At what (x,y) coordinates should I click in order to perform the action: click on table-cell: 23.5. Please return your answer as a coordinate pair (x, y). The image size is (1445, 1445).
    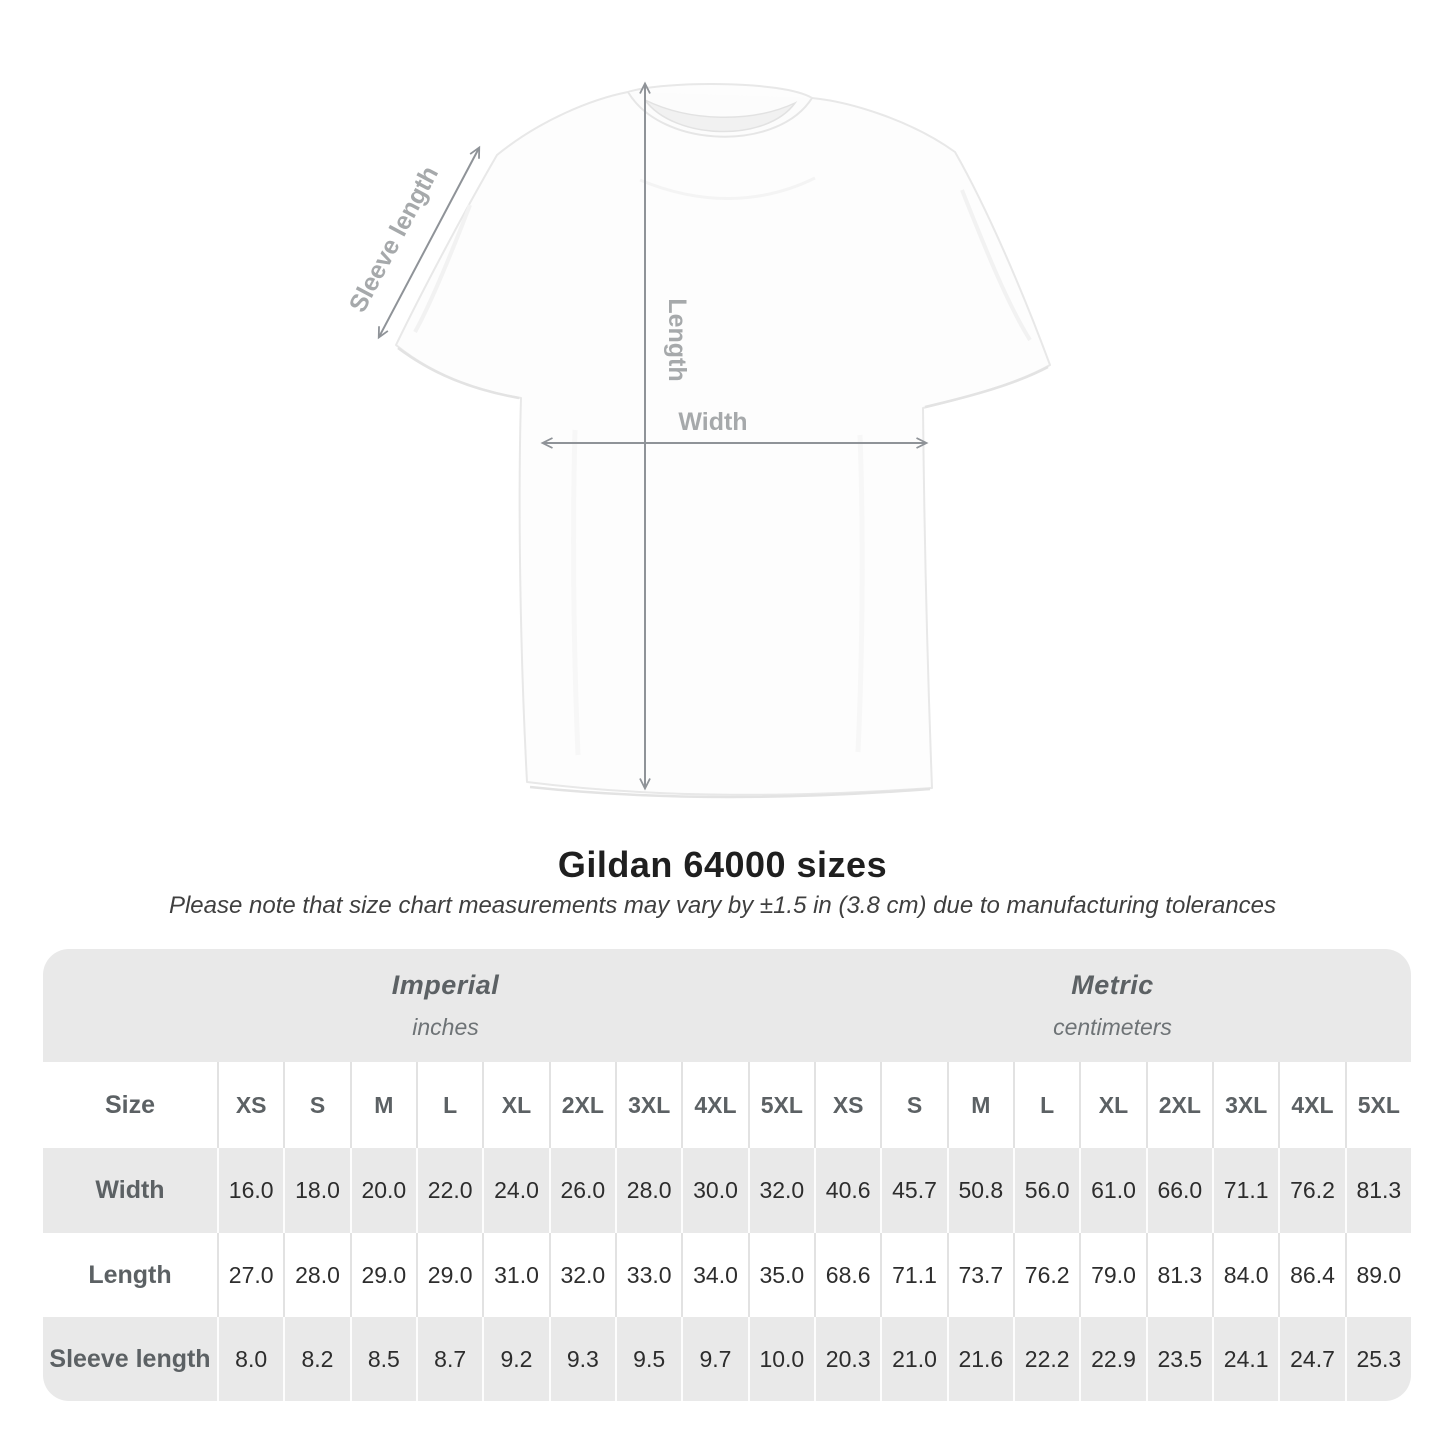
    Looking at the image, I should click on (1178, 1359).